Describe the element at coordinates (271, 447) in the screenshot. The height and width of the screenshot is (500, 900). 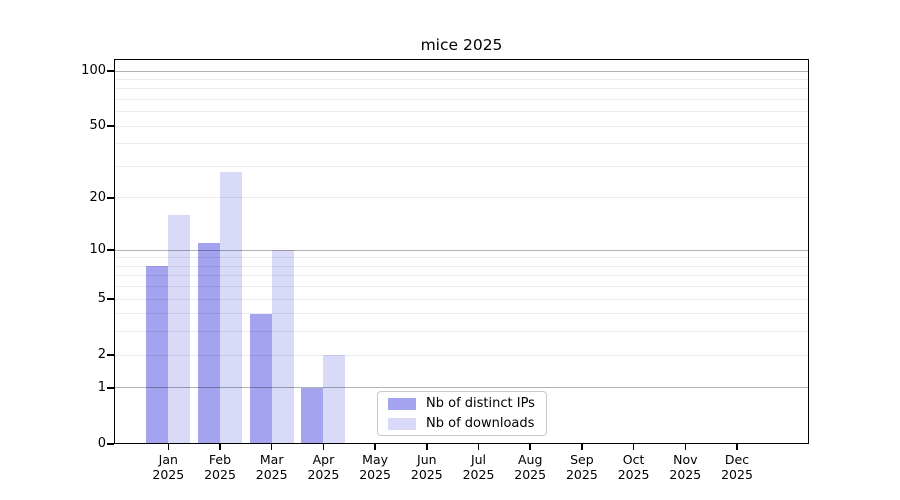
I see `x-tick-mar` at that location.